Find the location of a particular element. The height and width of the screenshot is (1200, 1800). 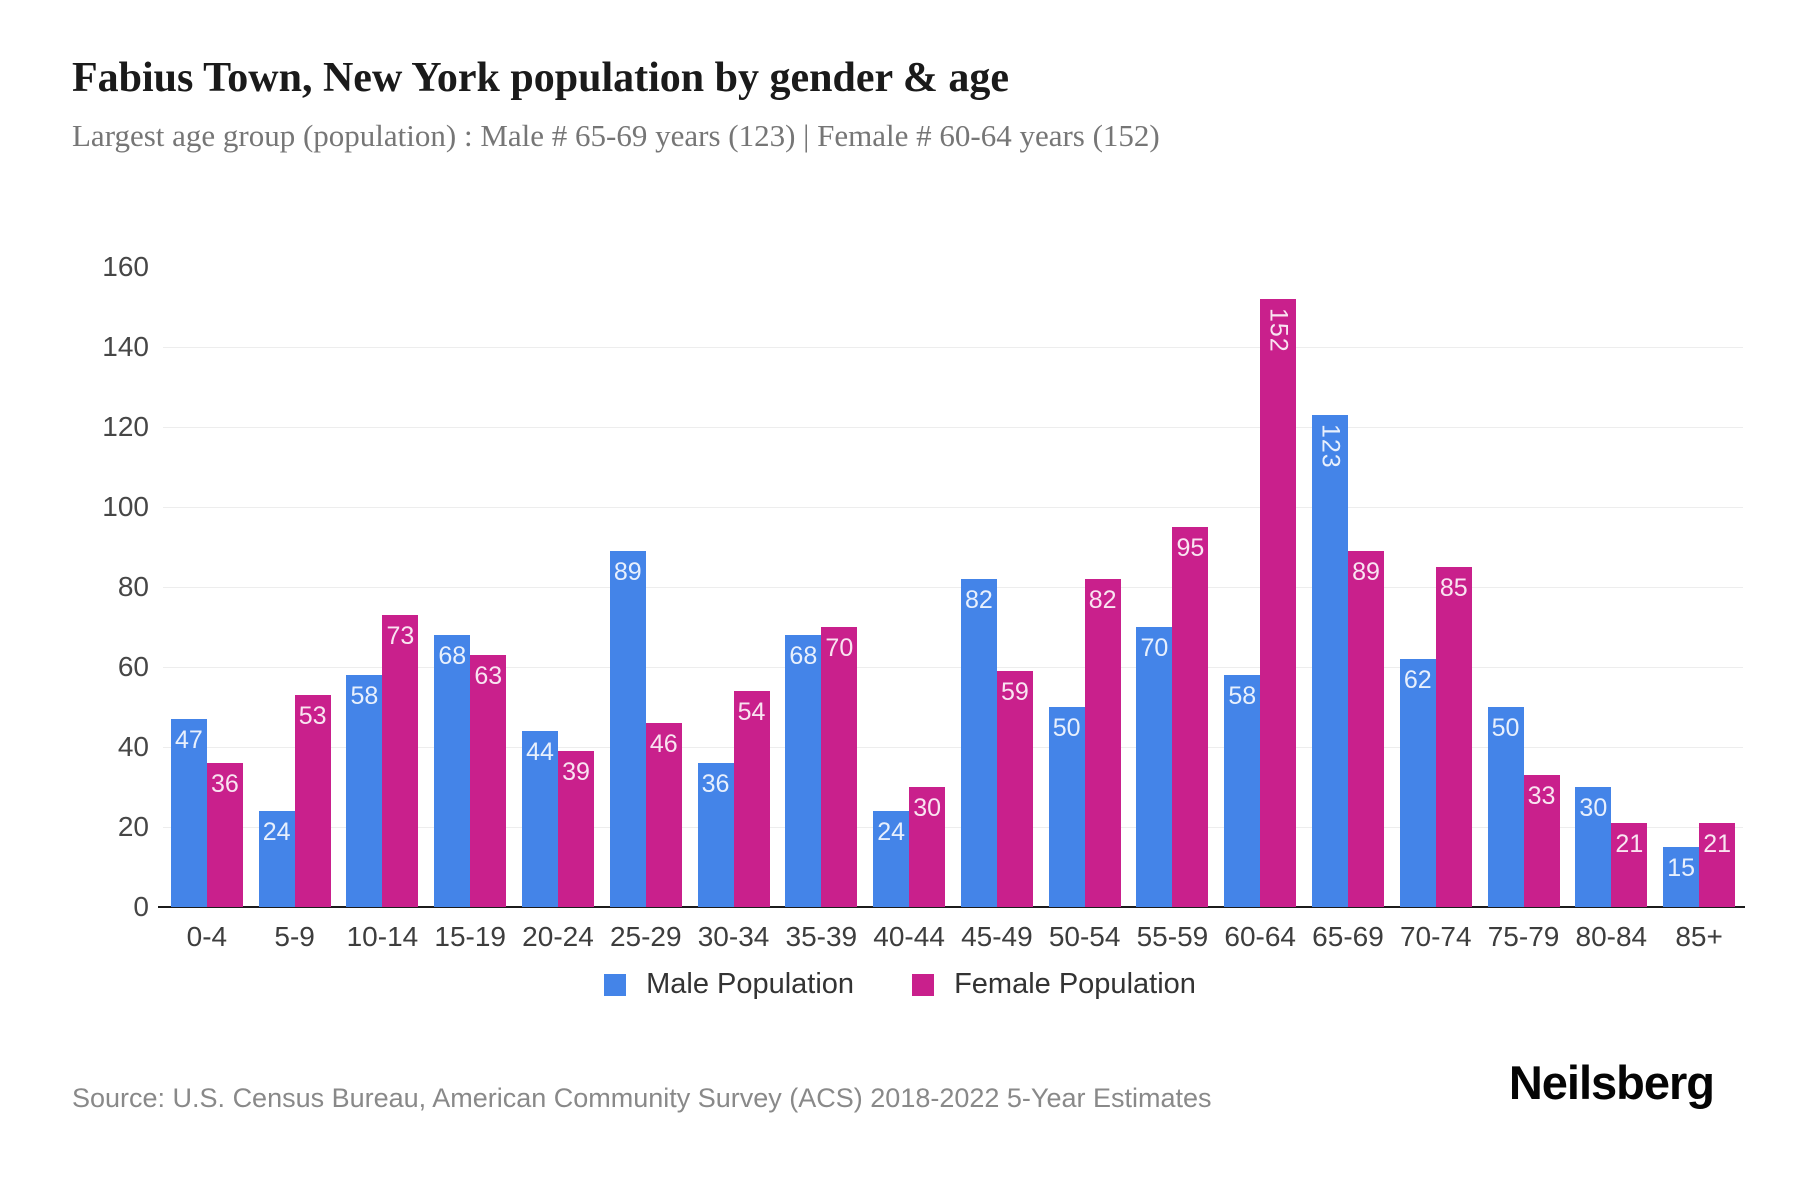

male-legend-label: Male Population is located at coordinates (750, 984).